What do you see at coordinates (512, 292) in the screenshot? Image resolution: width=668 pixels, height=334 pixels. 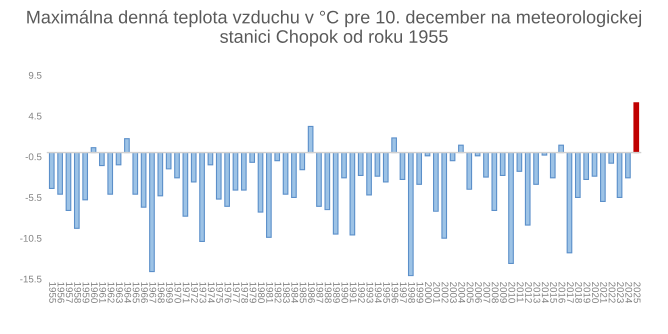 I see `x-tick-label: 2010` at bounding box center [512, 292].